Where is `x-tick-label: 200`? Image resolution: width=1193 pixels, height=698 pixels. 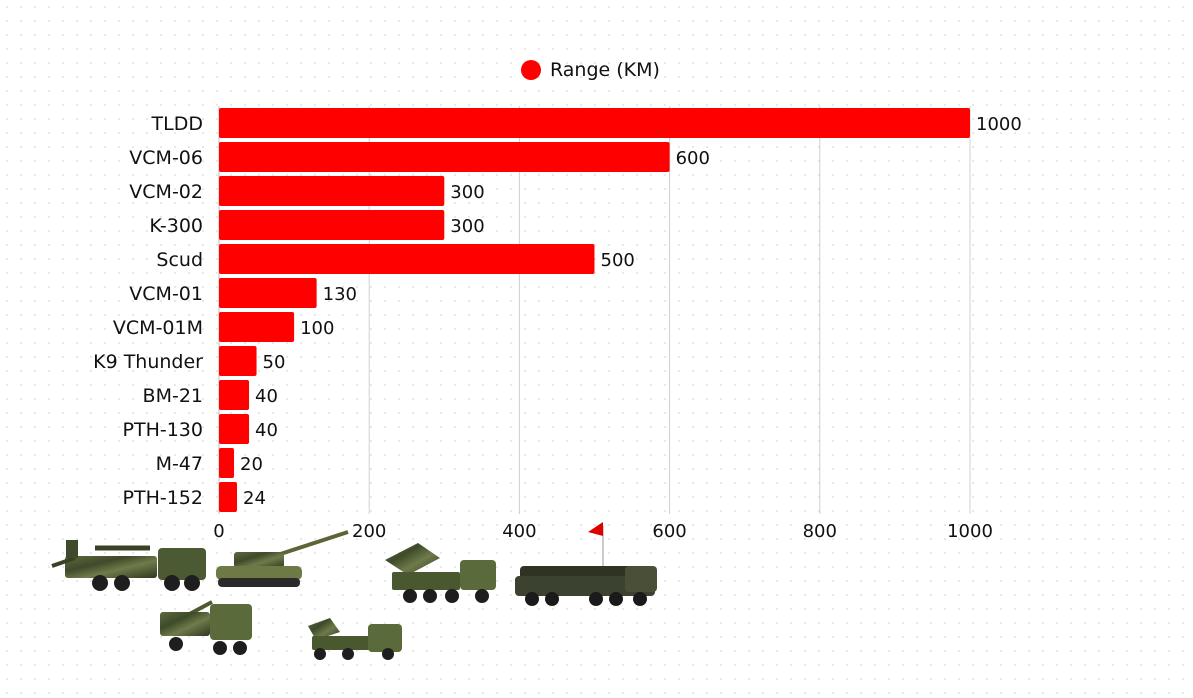
x-tick-label: 200 is located at coordinates (369, 531).